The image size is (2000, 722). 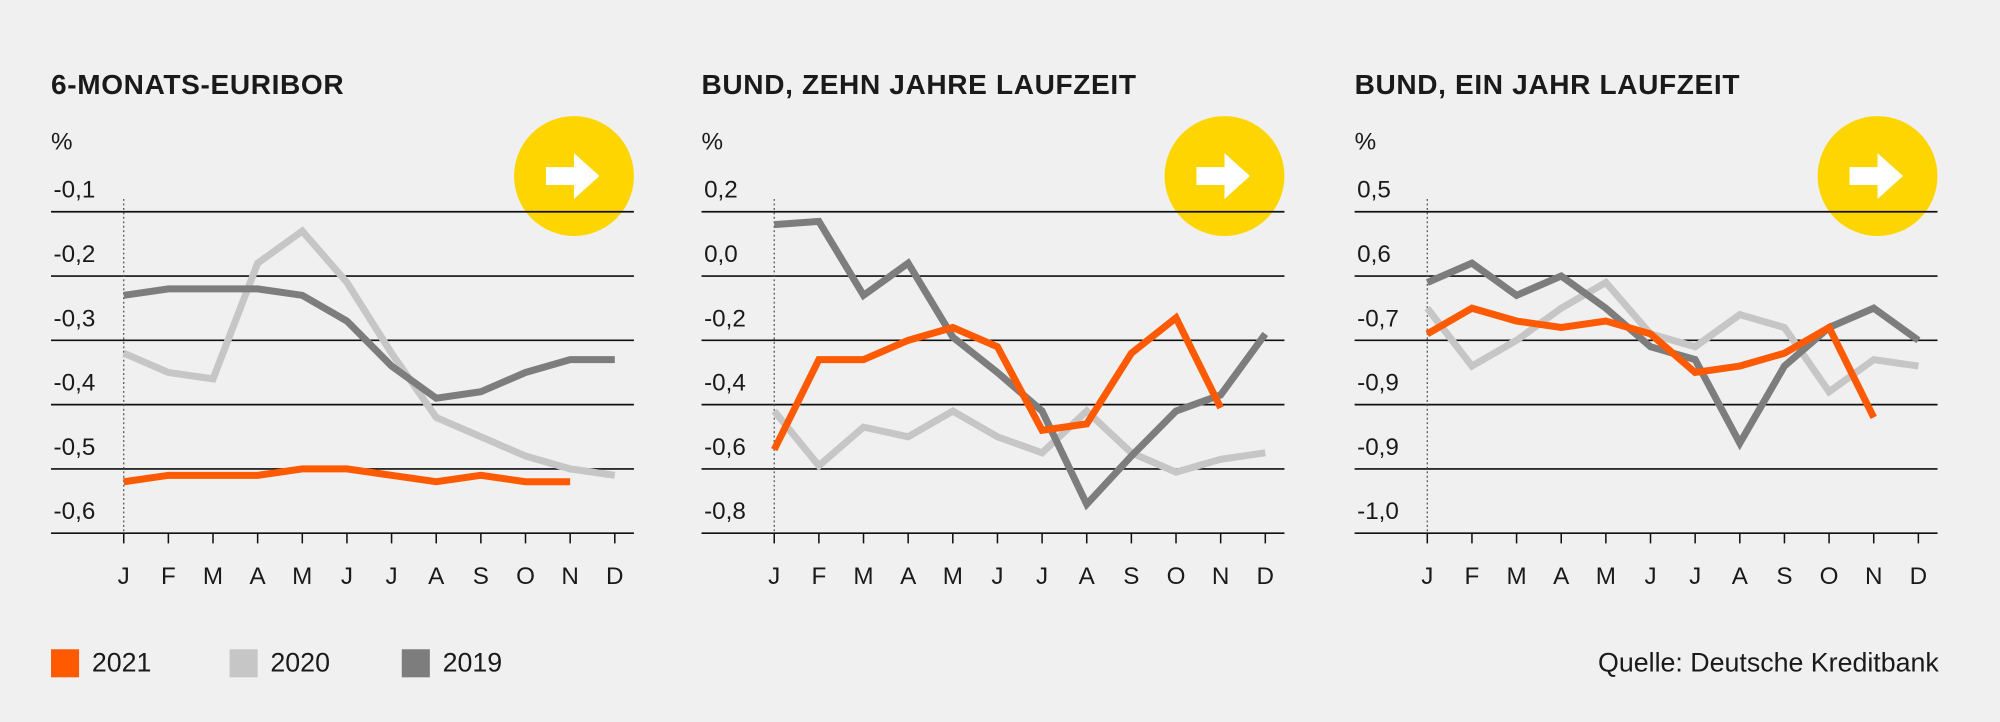 I want to click on y-tick-label: 0,2, so click(x=721, y=190).